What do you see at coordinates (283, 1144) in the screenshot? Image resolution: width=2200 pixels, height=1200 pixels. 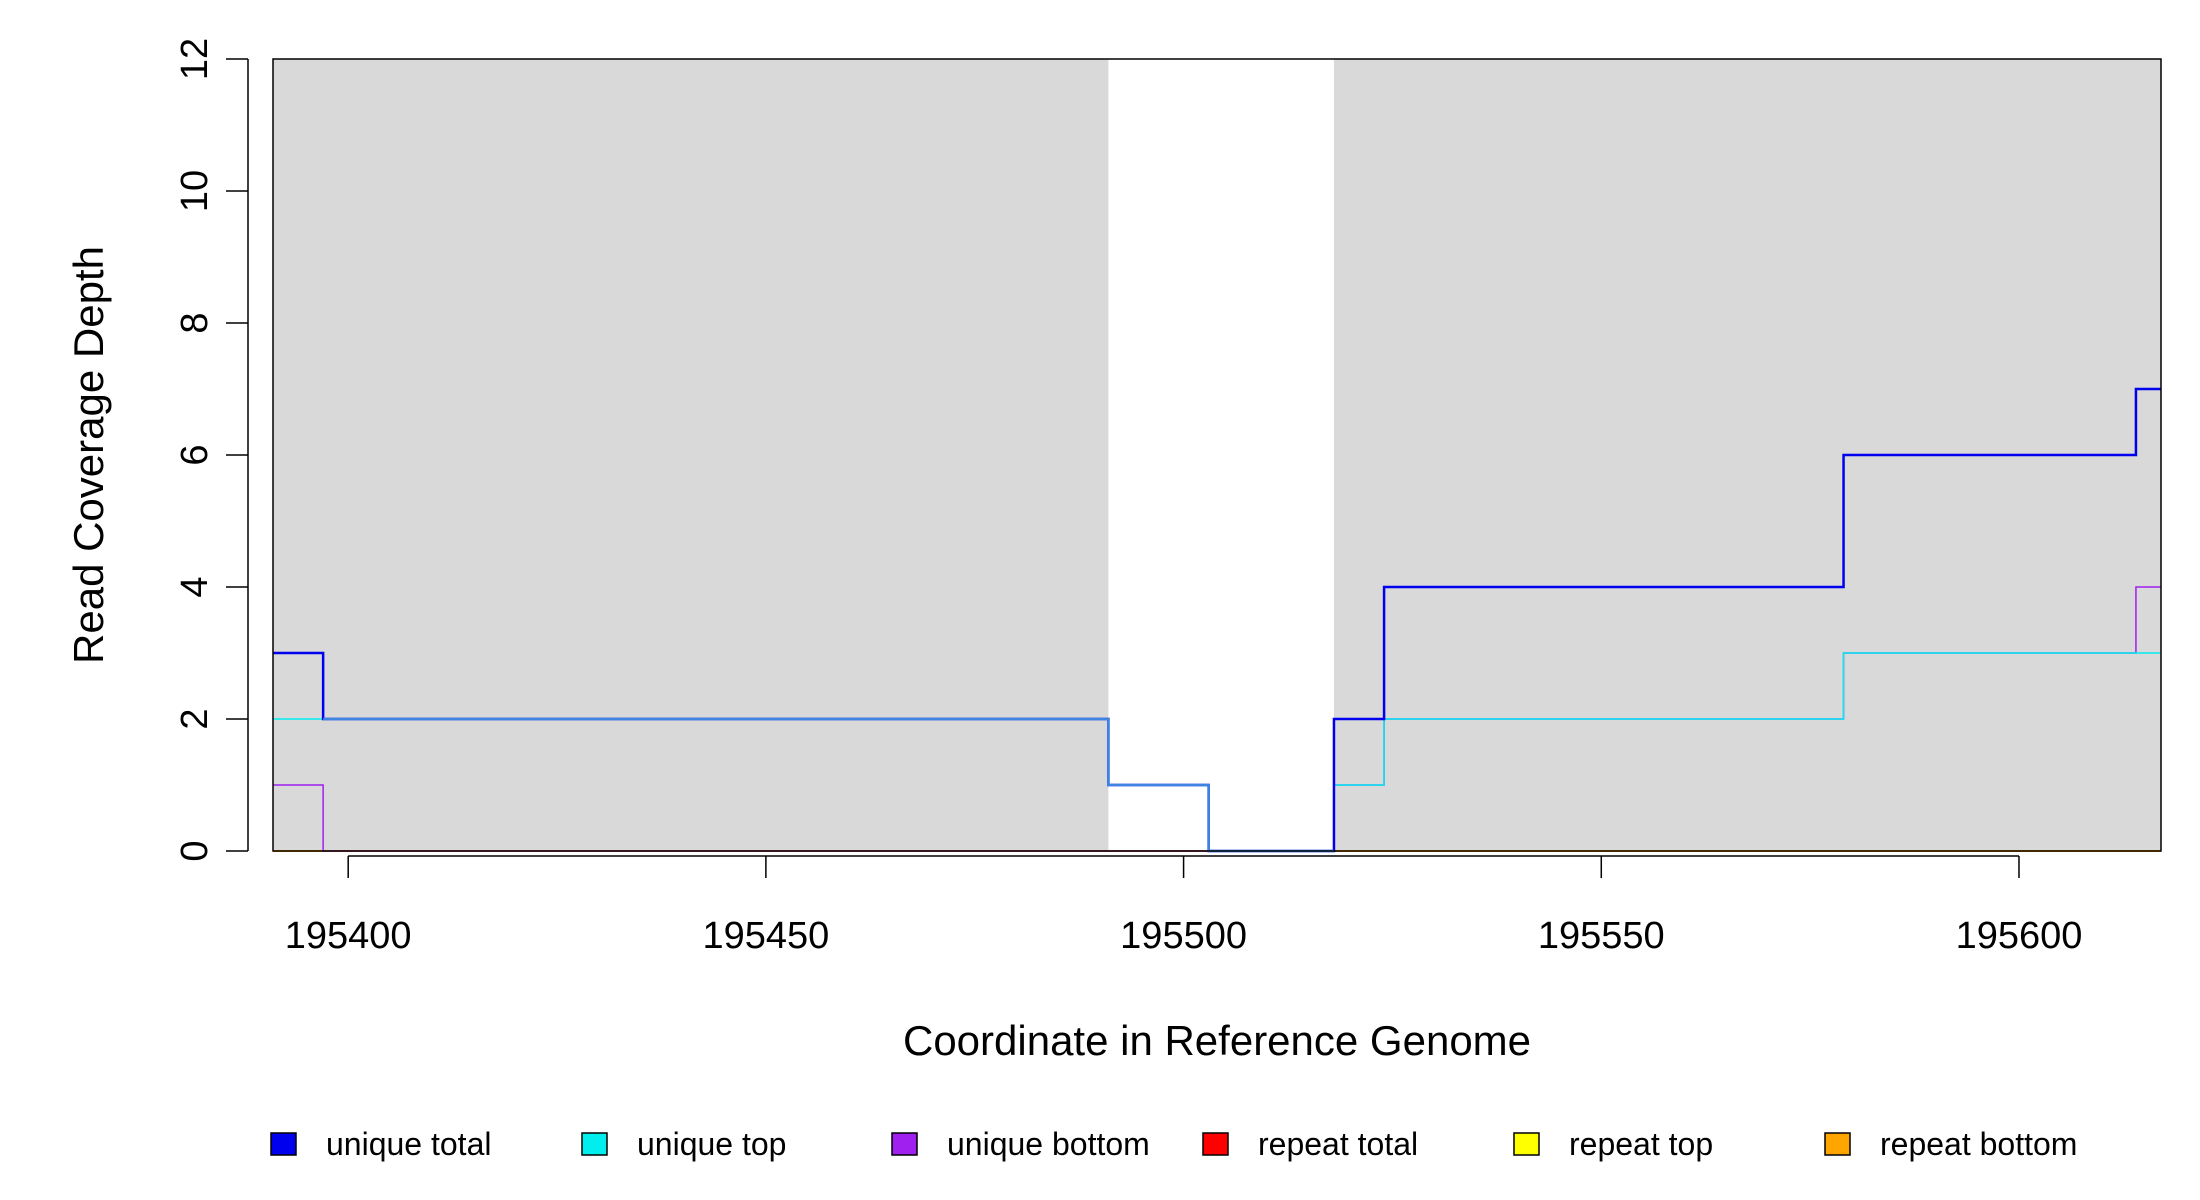 I see `legend-swatch-unique-total` at bounding box center [283, 1144].